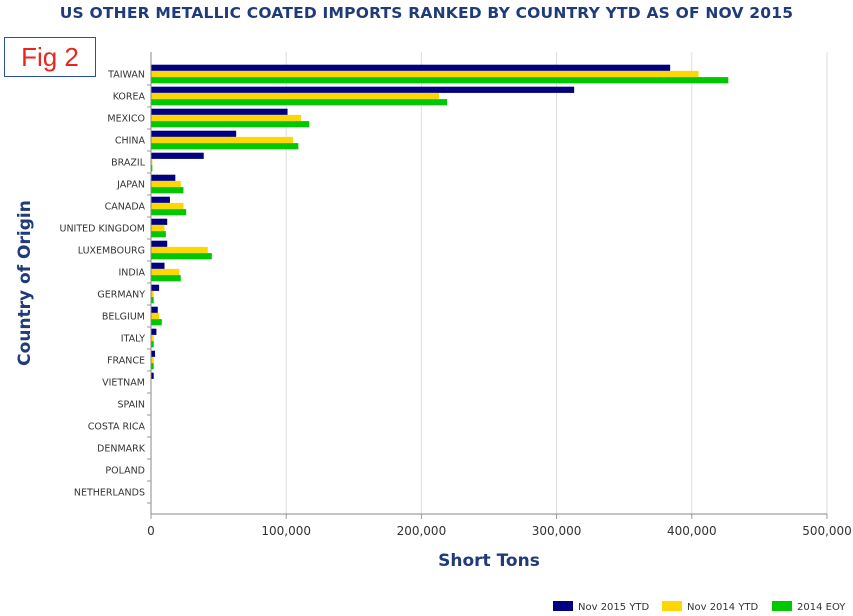  I want to click on y-axis-title: Country of Origin, so click(25, 283).